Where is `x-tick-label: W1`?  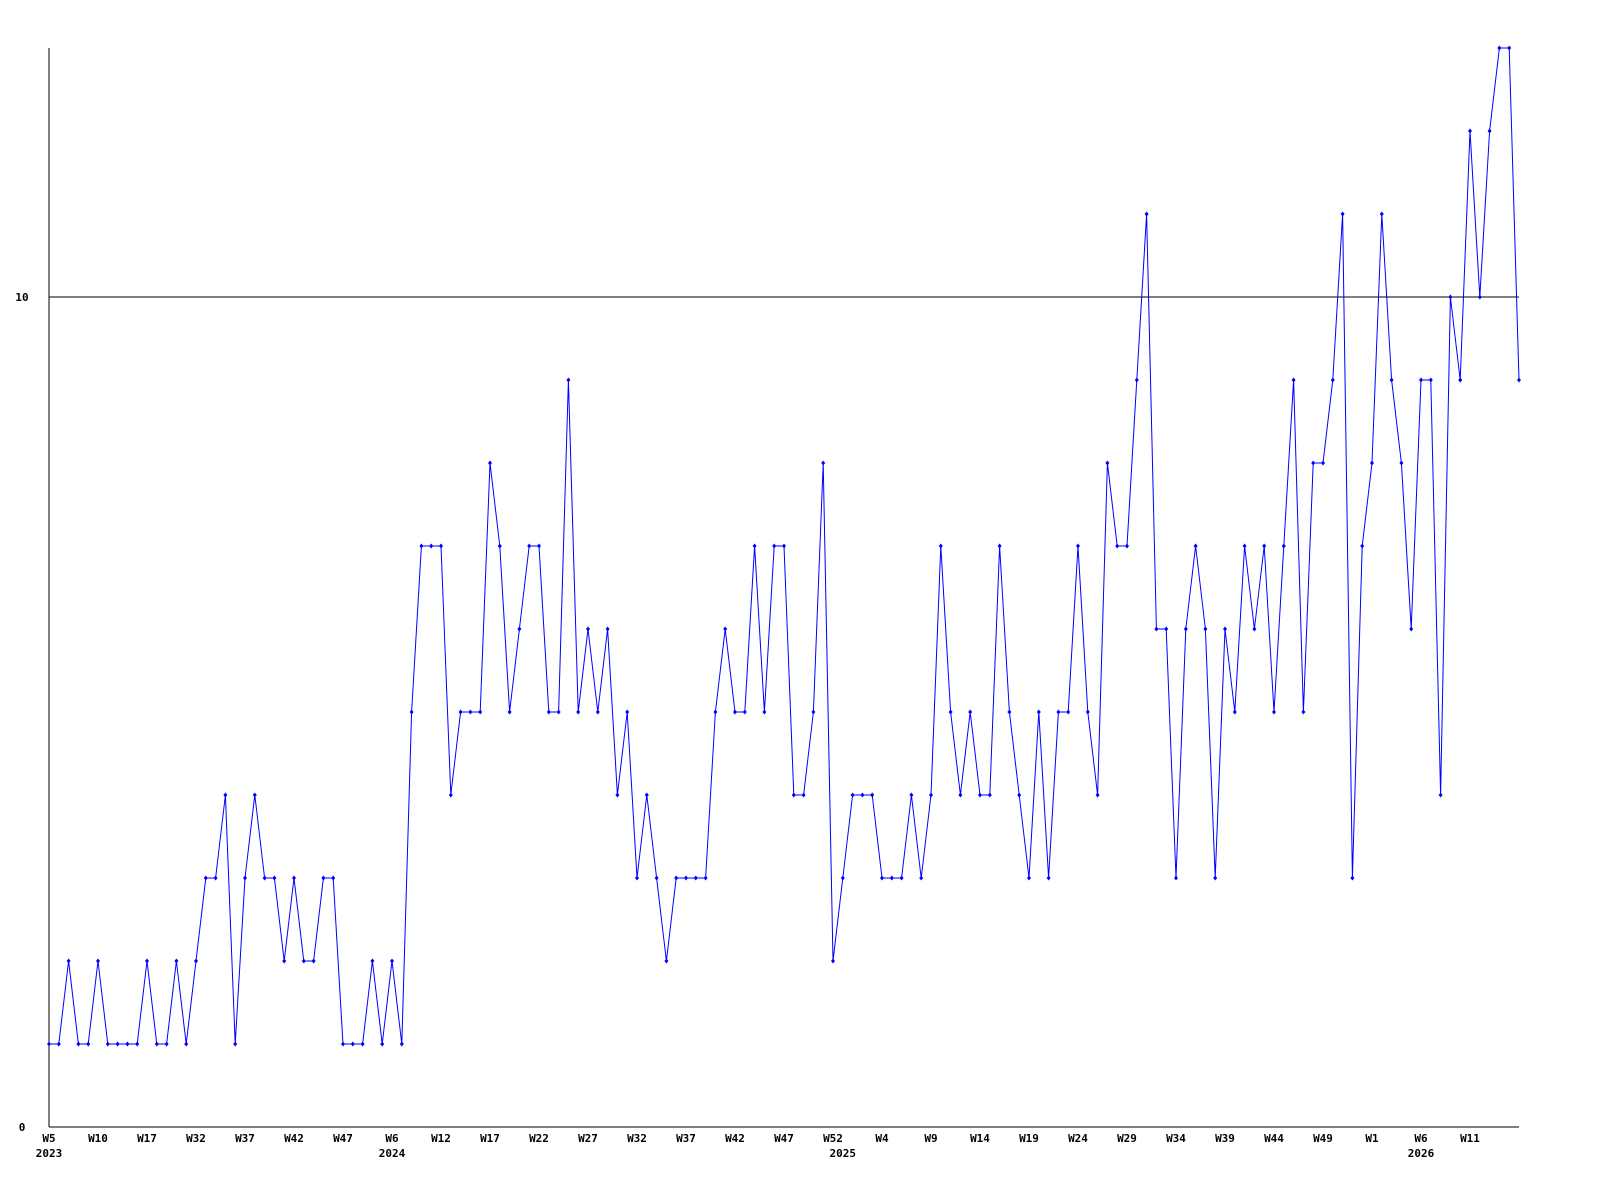 x-tick-label: W1 is located at coordinates (1372, 1138).